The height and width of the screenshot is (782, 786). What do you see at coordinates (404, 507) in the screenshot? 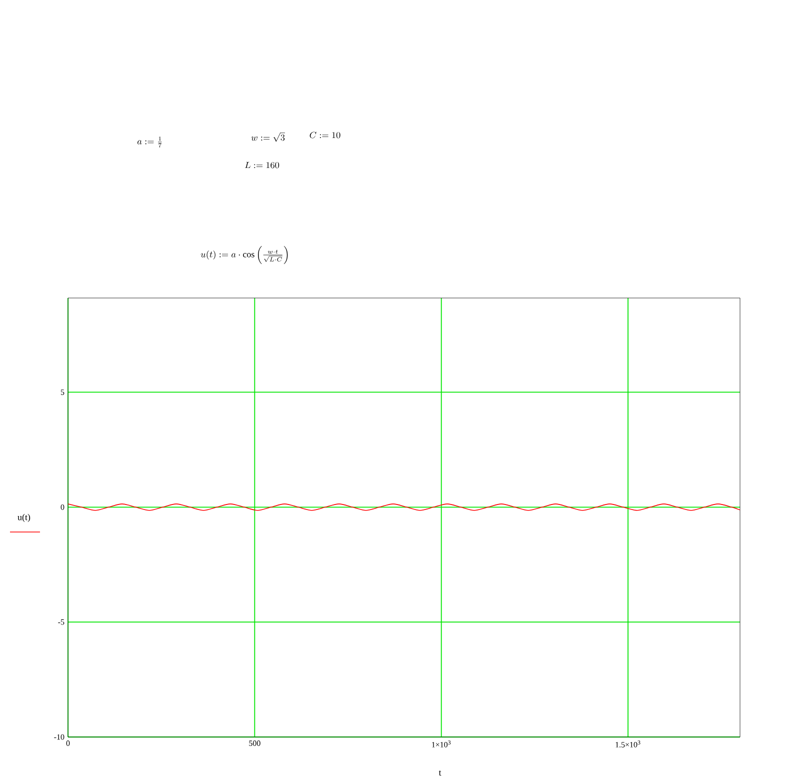
I see `line-series` at bounding box center [404, 507].